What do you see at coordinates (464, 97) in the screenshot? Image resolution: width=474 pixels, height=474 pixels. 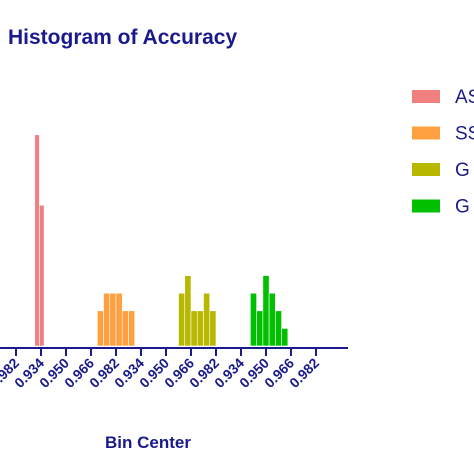 I see `legend-label: AS` at bounding box center [464, 97].